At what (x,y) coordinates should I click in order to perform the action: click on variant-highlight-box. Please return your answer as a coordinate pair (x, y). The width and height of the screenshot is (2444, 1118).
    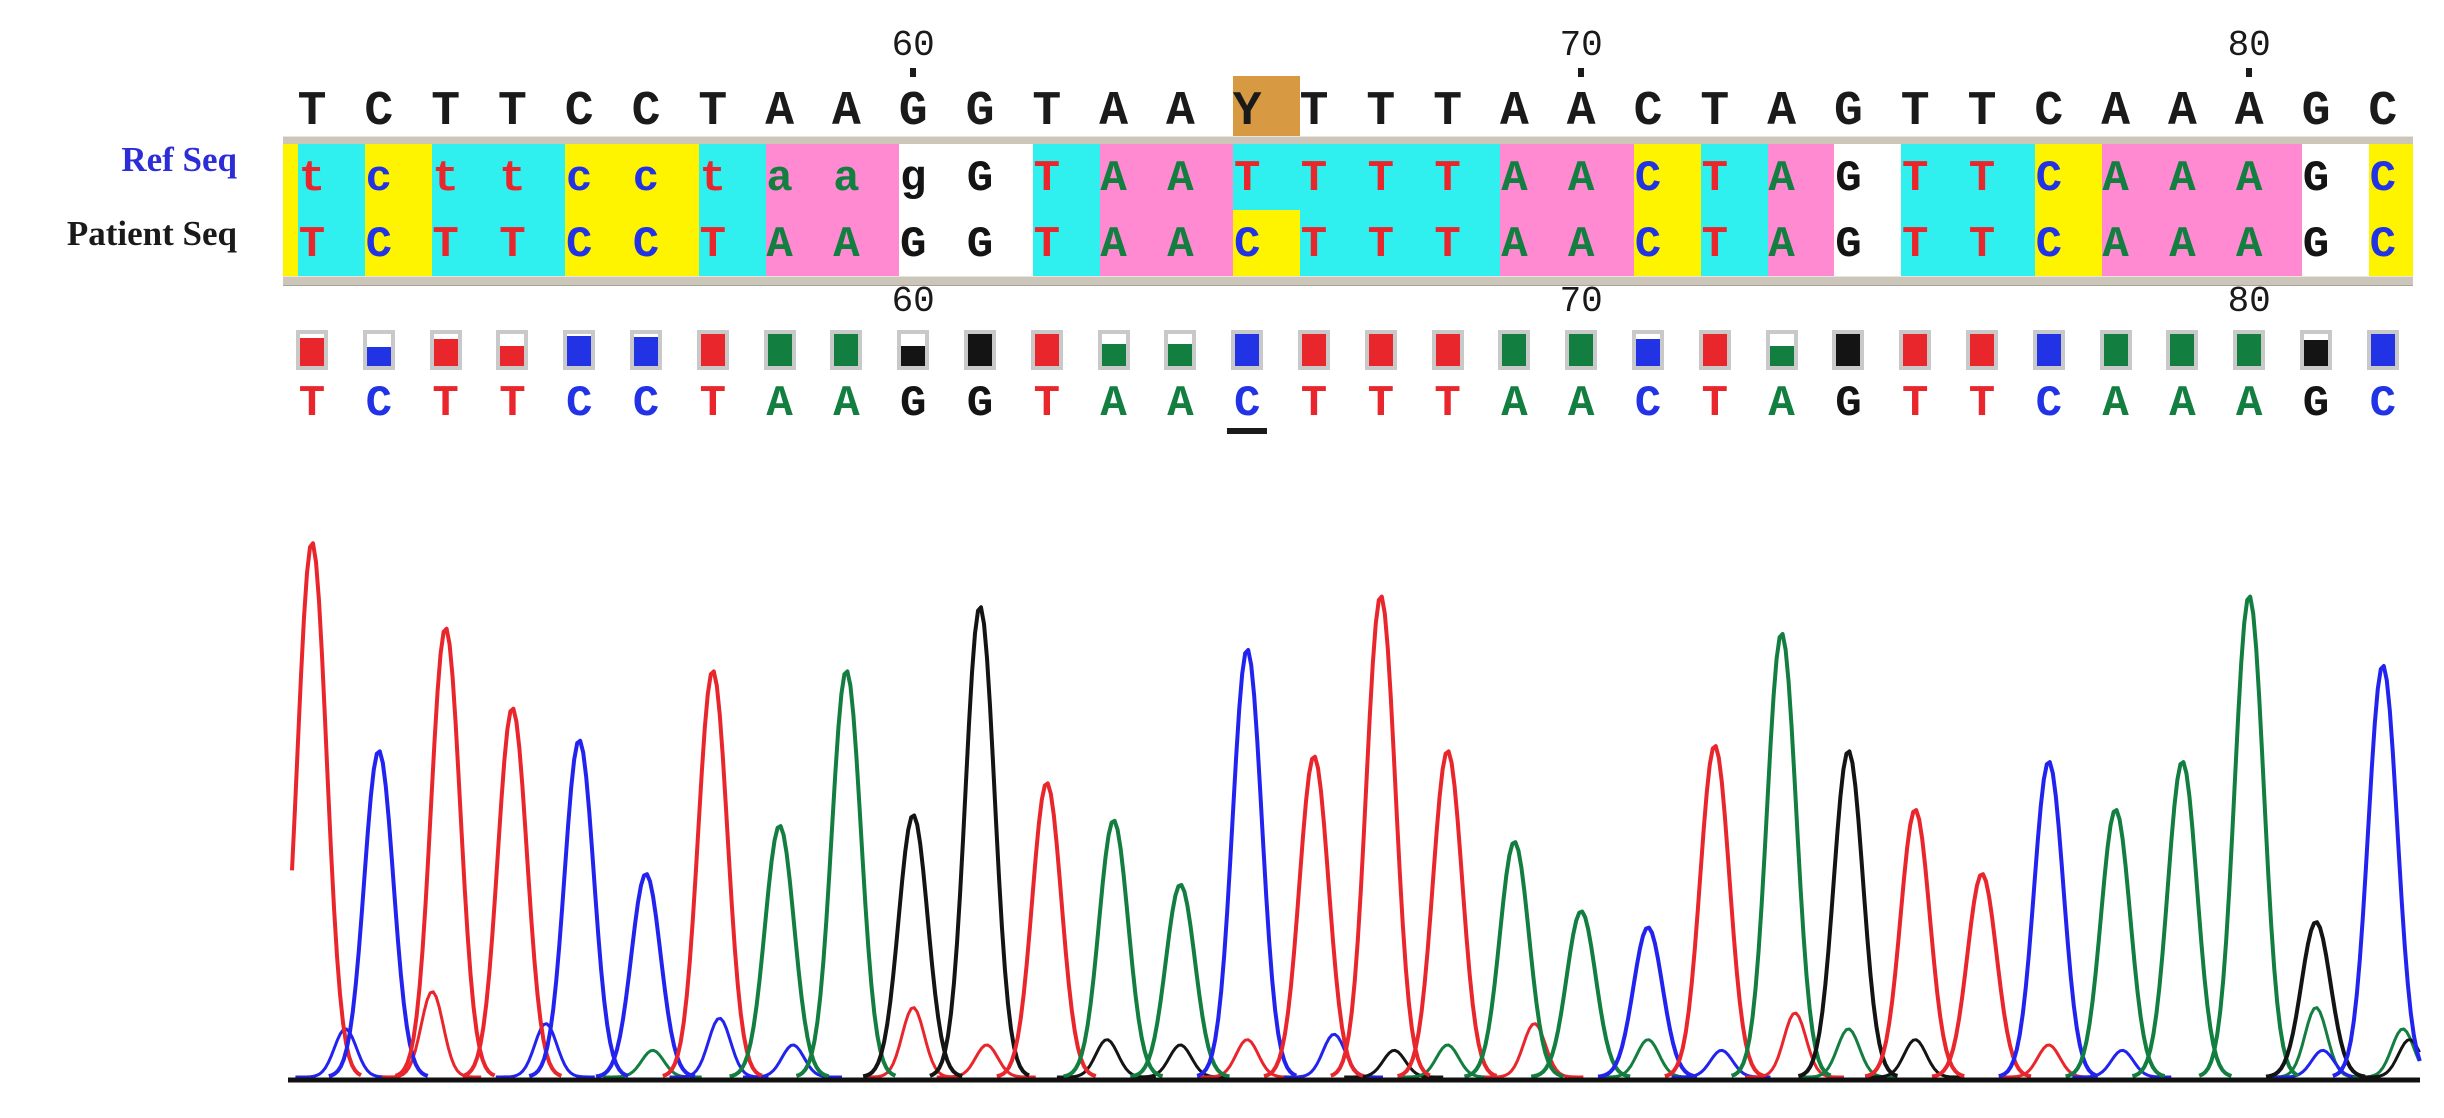
    Looking at the image, I should click on (1266, 106).